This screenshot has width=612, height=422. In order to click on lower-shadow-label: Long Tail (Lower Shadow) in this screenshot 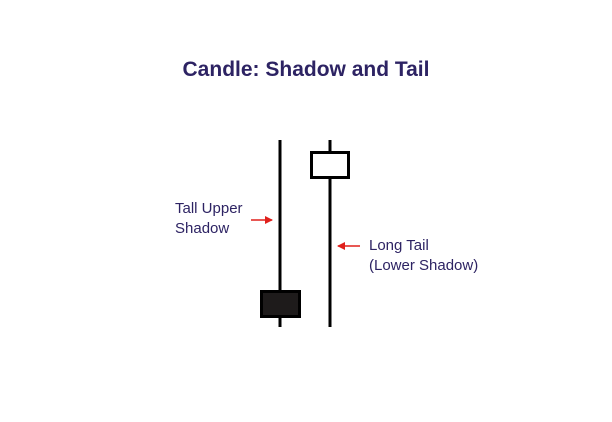, I will do `click(423, 256)`.